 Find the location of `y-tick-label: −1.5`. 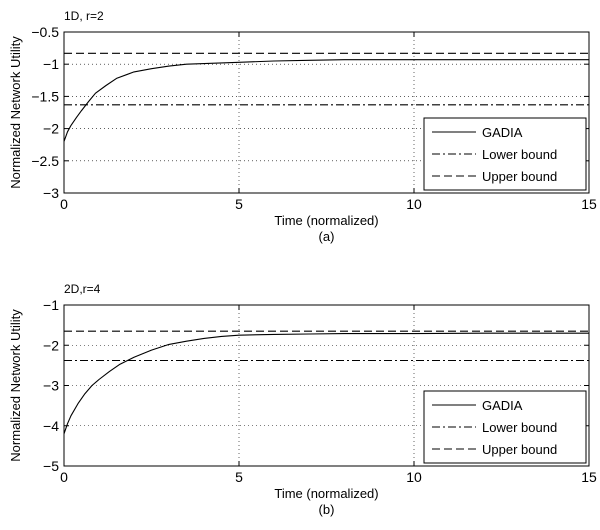

y-tick-label: −1.5 is located at coordinates (45, 96).